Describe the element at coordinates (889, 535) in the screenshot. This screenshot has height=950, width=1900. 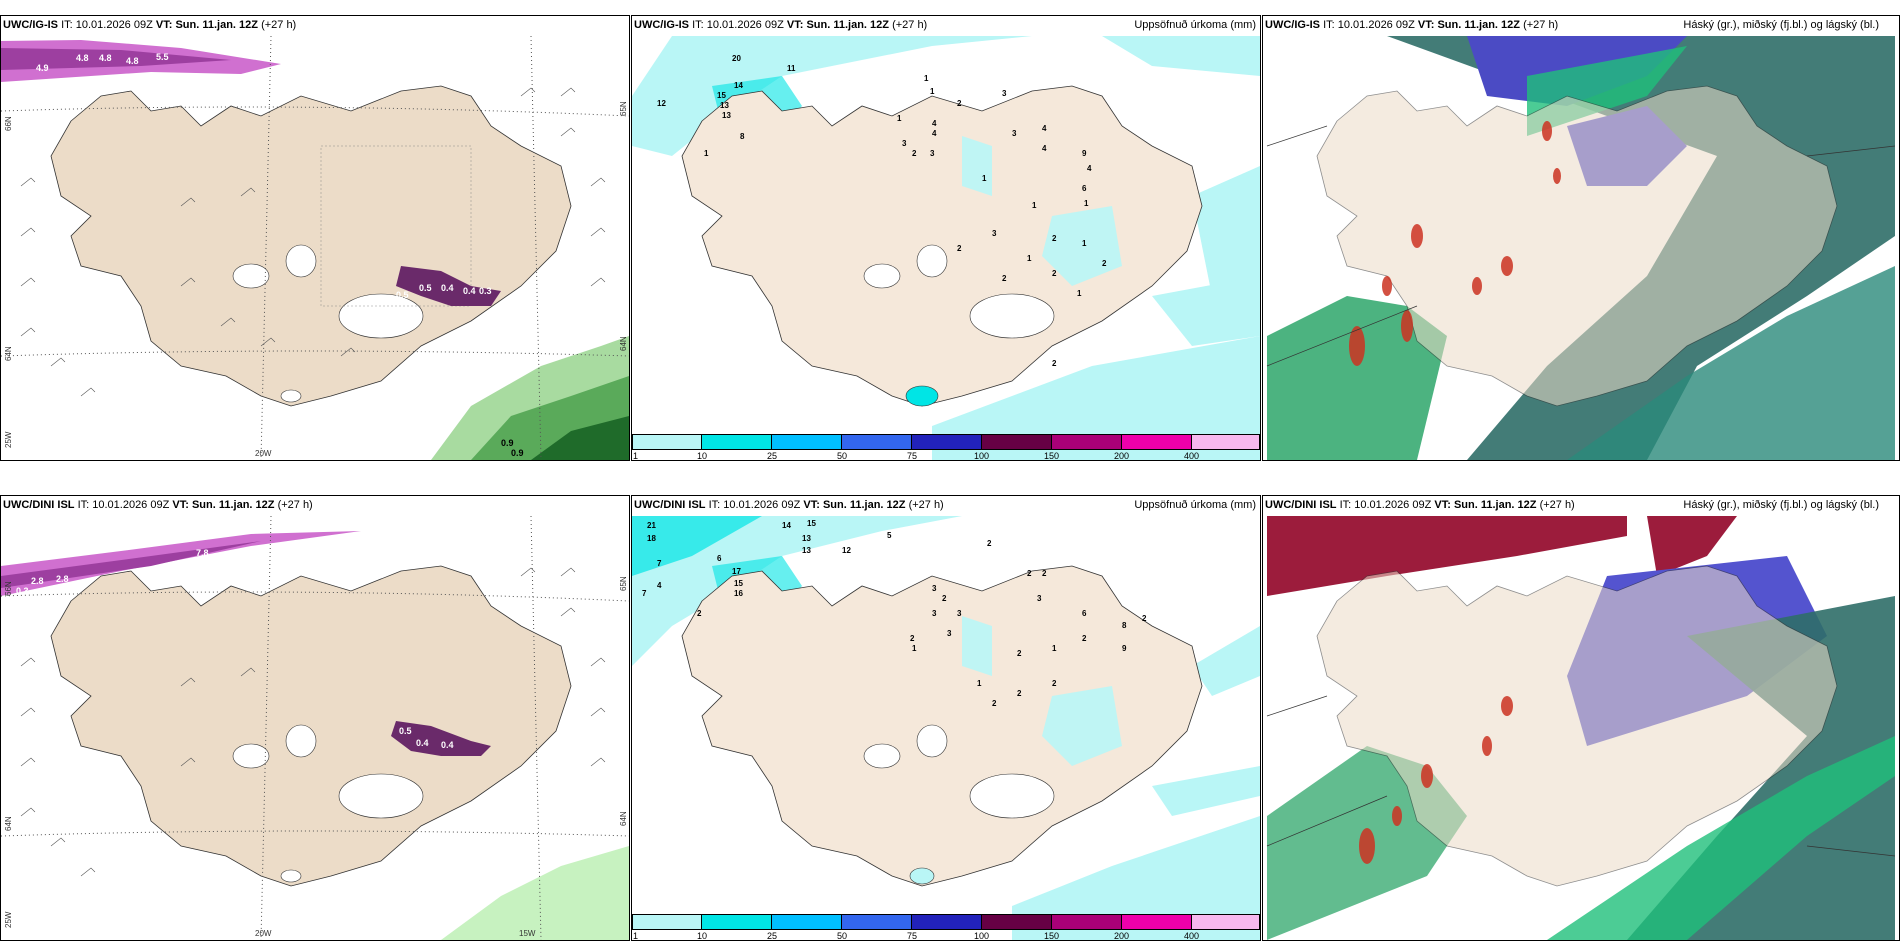
I see `precip-label: 5` at that location.